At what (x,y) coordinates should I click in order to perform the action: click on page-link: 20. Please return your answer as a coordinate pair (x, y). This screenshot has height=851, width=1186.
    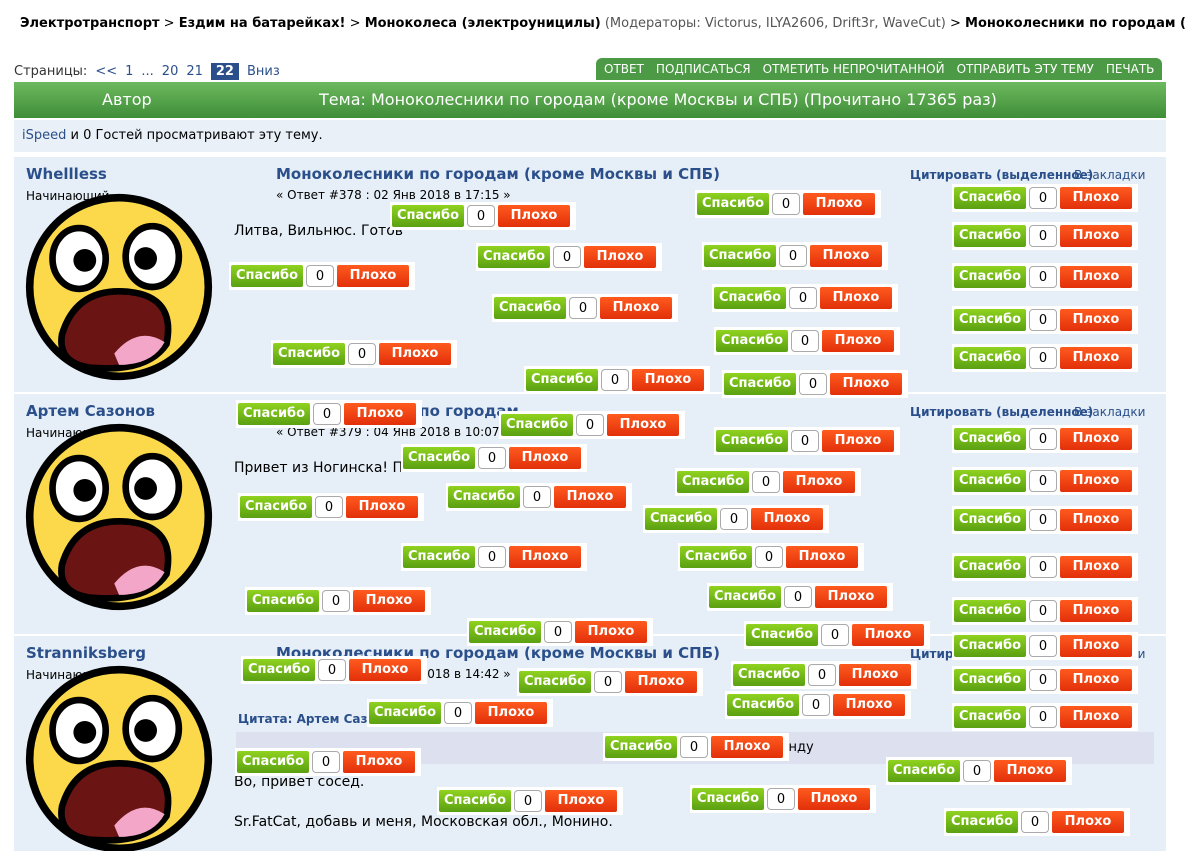
    Looking at the image, I should click on (170, 71).